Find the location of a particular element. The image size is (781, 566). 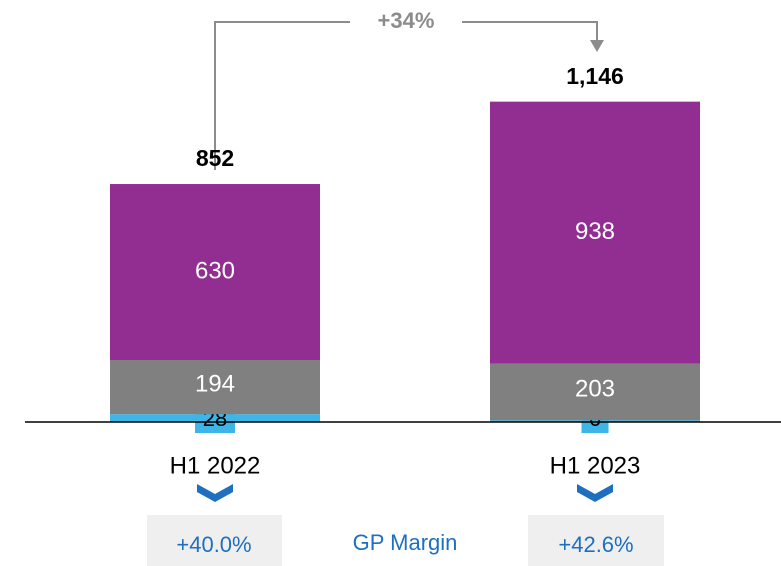

segment-label: 938 is located at coordinates (595, 231).